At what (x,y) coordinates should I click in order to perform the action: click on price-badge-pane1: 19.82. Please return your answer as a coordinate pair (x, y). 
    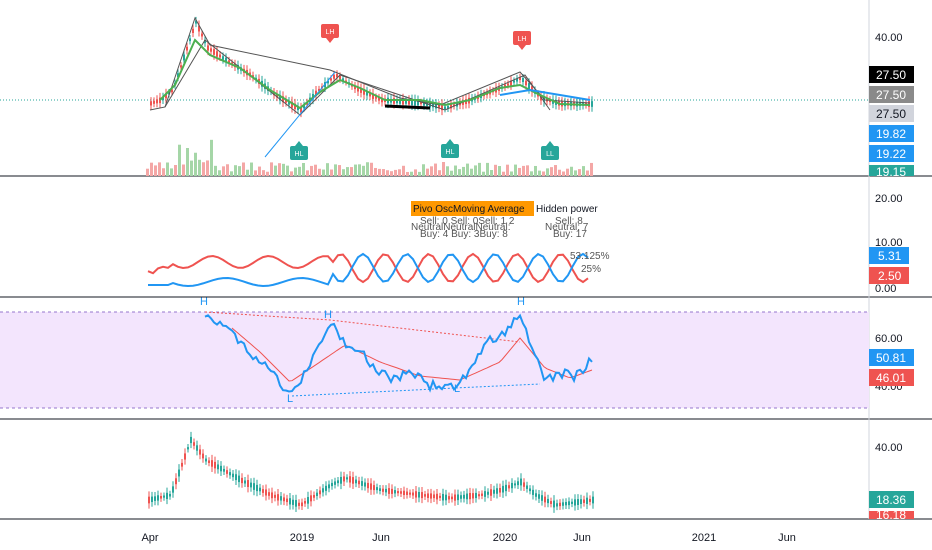
    Looking at the image, I should click on (891, 133).